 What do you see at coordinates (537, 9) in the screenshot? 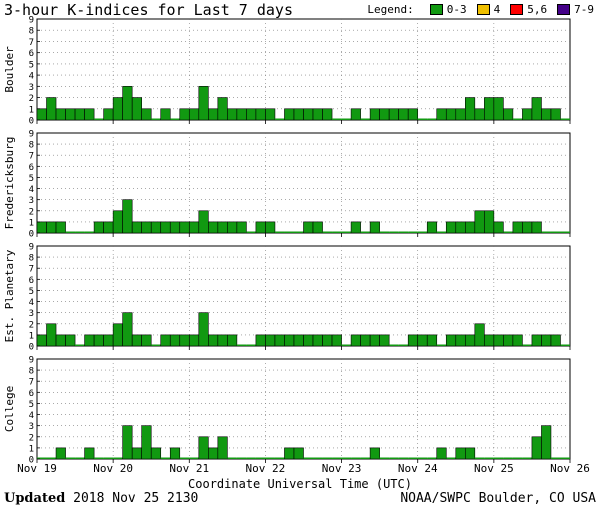
I see `legend-item-label: 5,6` at bounding box center [537, 9].